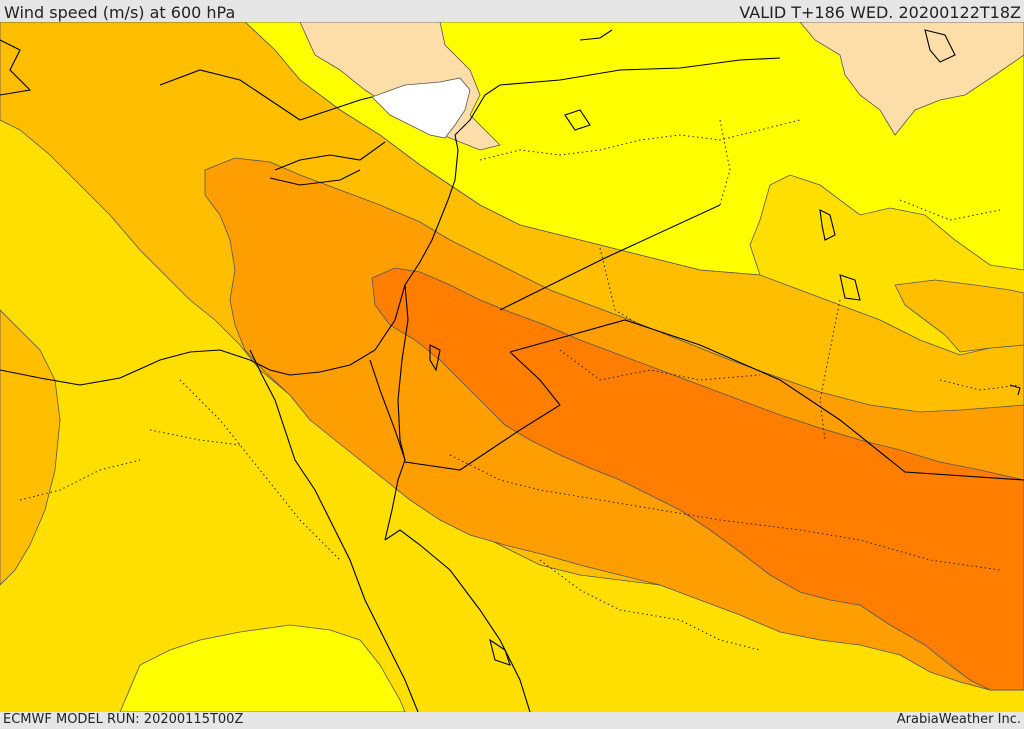 Image resolution: width=1024 pixels, height=729 pixels. Describe the element at coordinates (958, 719) in the screenshot. I see `credit-label: ArabiaWeather Inc.` at that location.